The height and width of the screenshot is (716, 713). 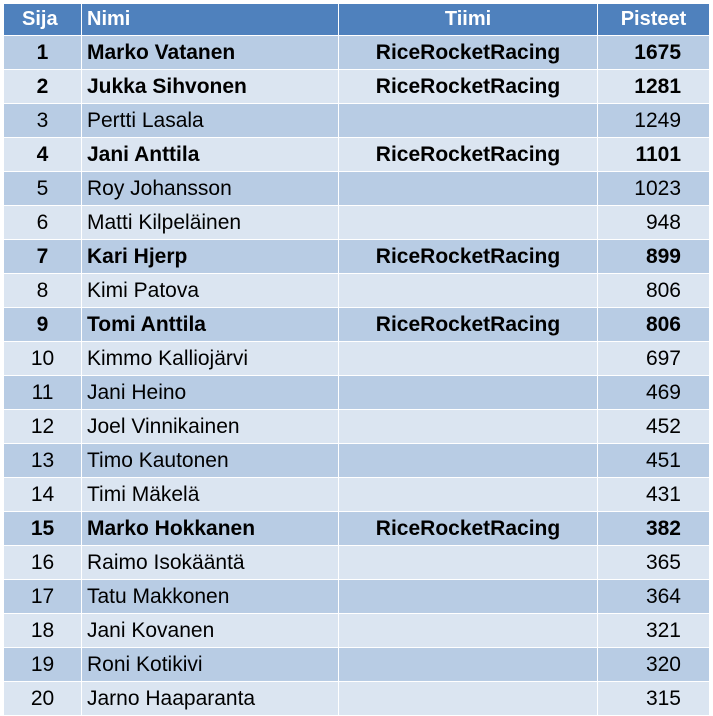 What do you see at coordinates (42, 120) in the screenshot?
I see `rank-cell: 3` at bounding box center [42, 120].